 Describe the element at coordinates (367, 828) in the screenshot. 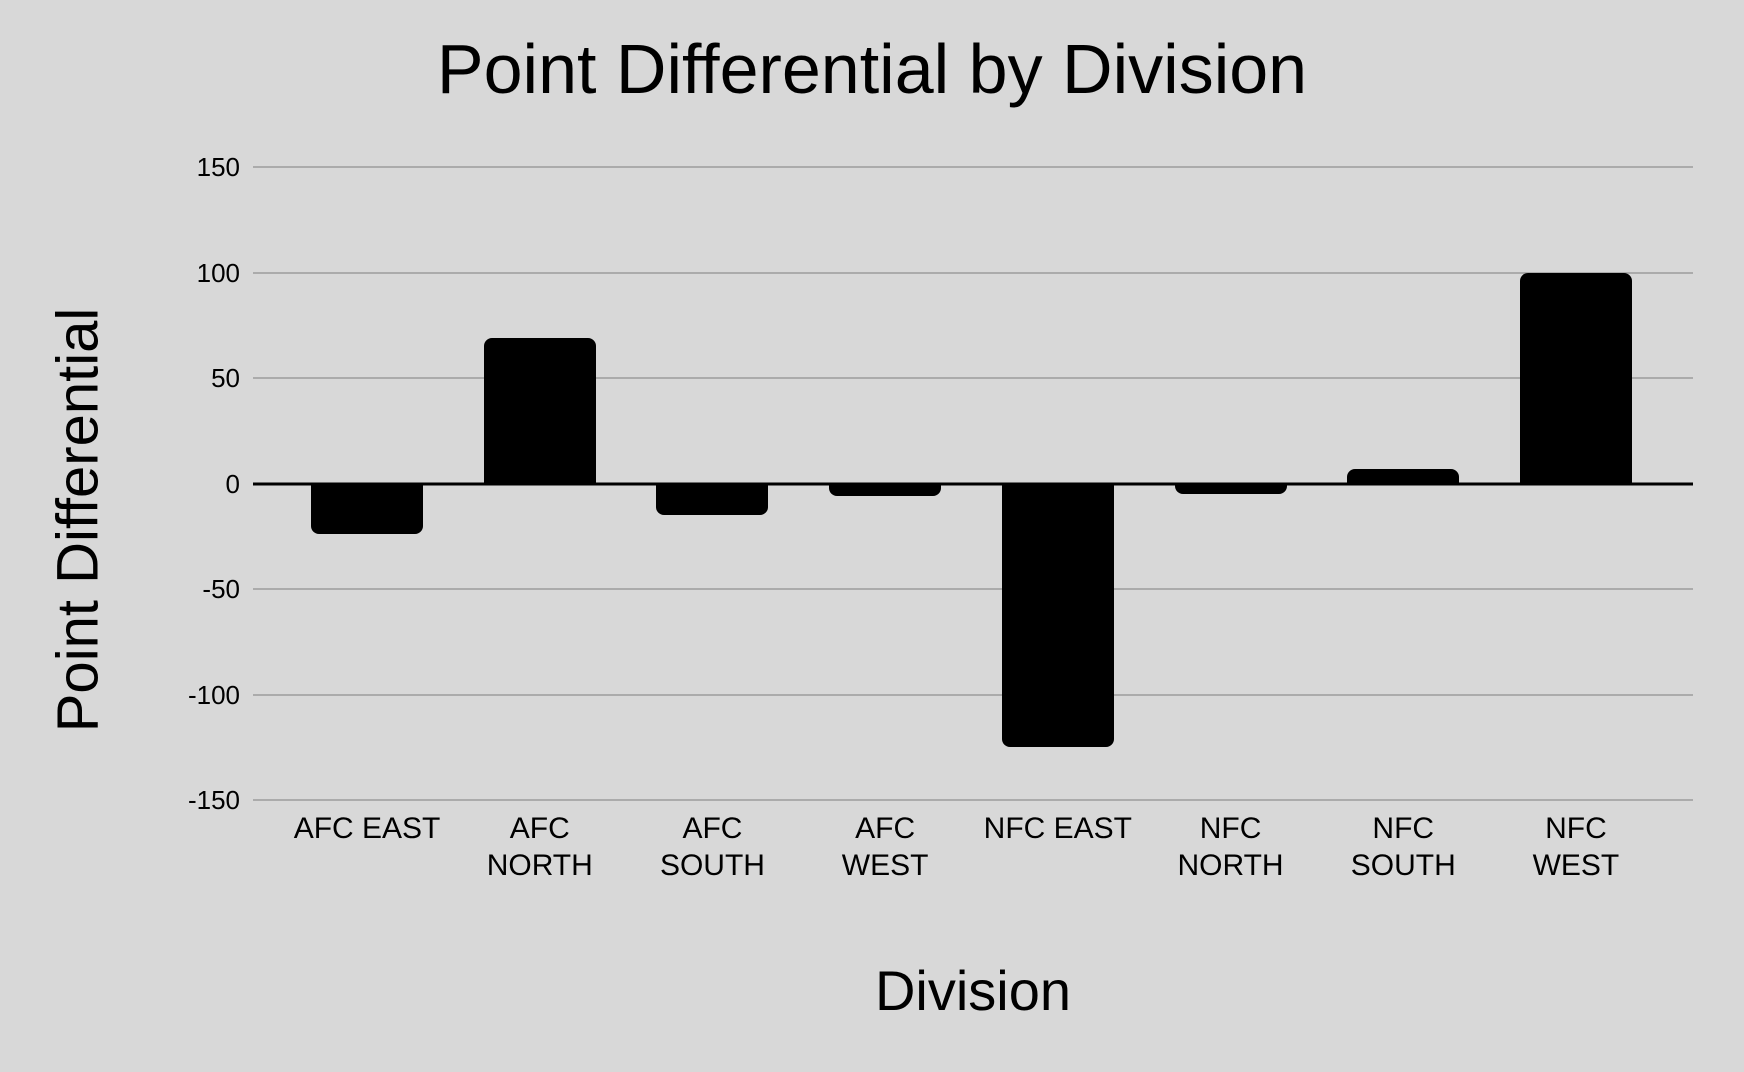

I see `x-category-label-afc-east: AFC EAST` at that location.